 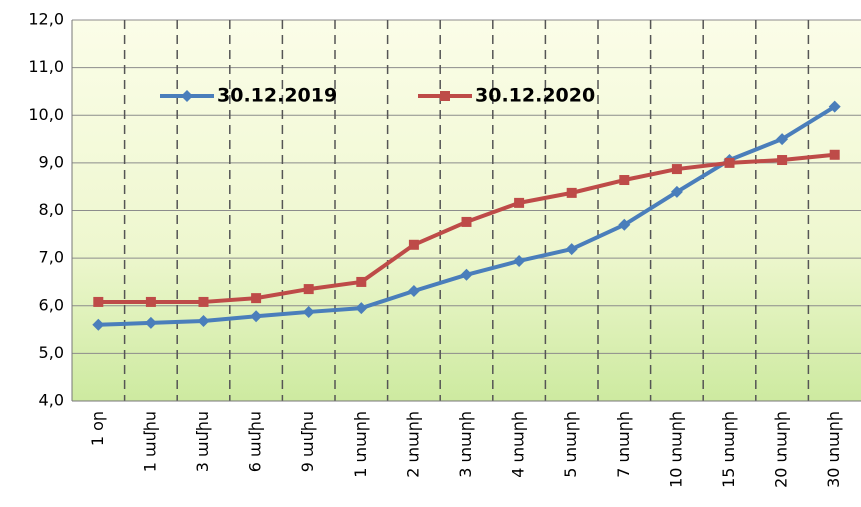 I want to click on x-tick-label: 30 տարի, so click(x=833, y=449).